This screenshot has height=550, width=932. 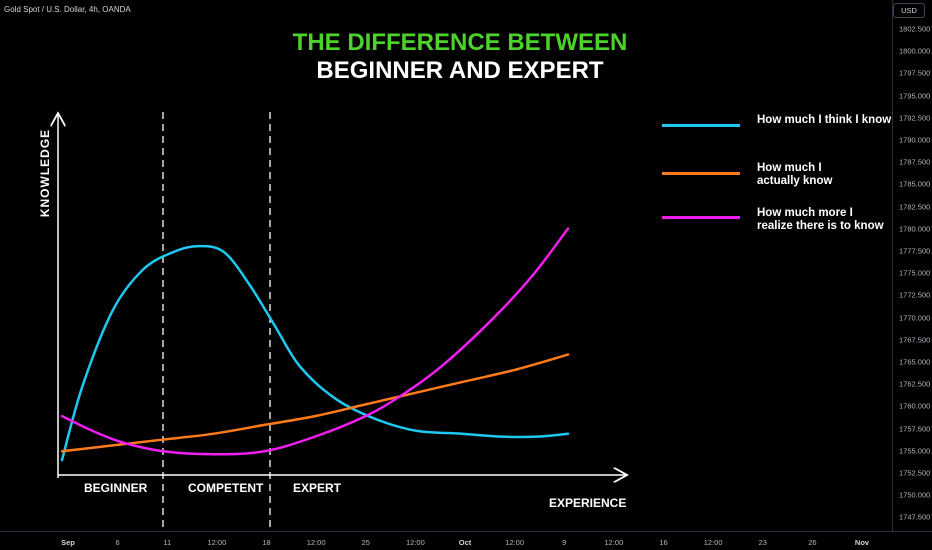 What do you see at coordinates (915, 406) in the screenshot?
I see `price-tick: 1760.000` at bounding box center [915, 406].